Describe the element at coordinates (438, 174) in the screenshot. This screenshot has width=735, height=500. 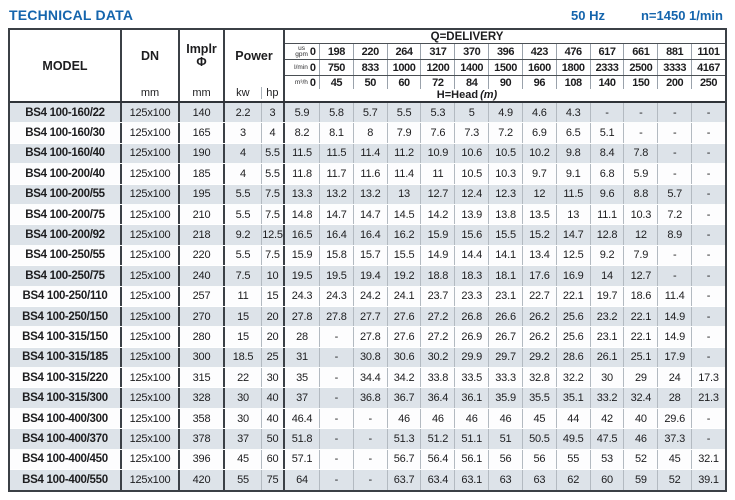
I see `head-cell: 11` at that location.